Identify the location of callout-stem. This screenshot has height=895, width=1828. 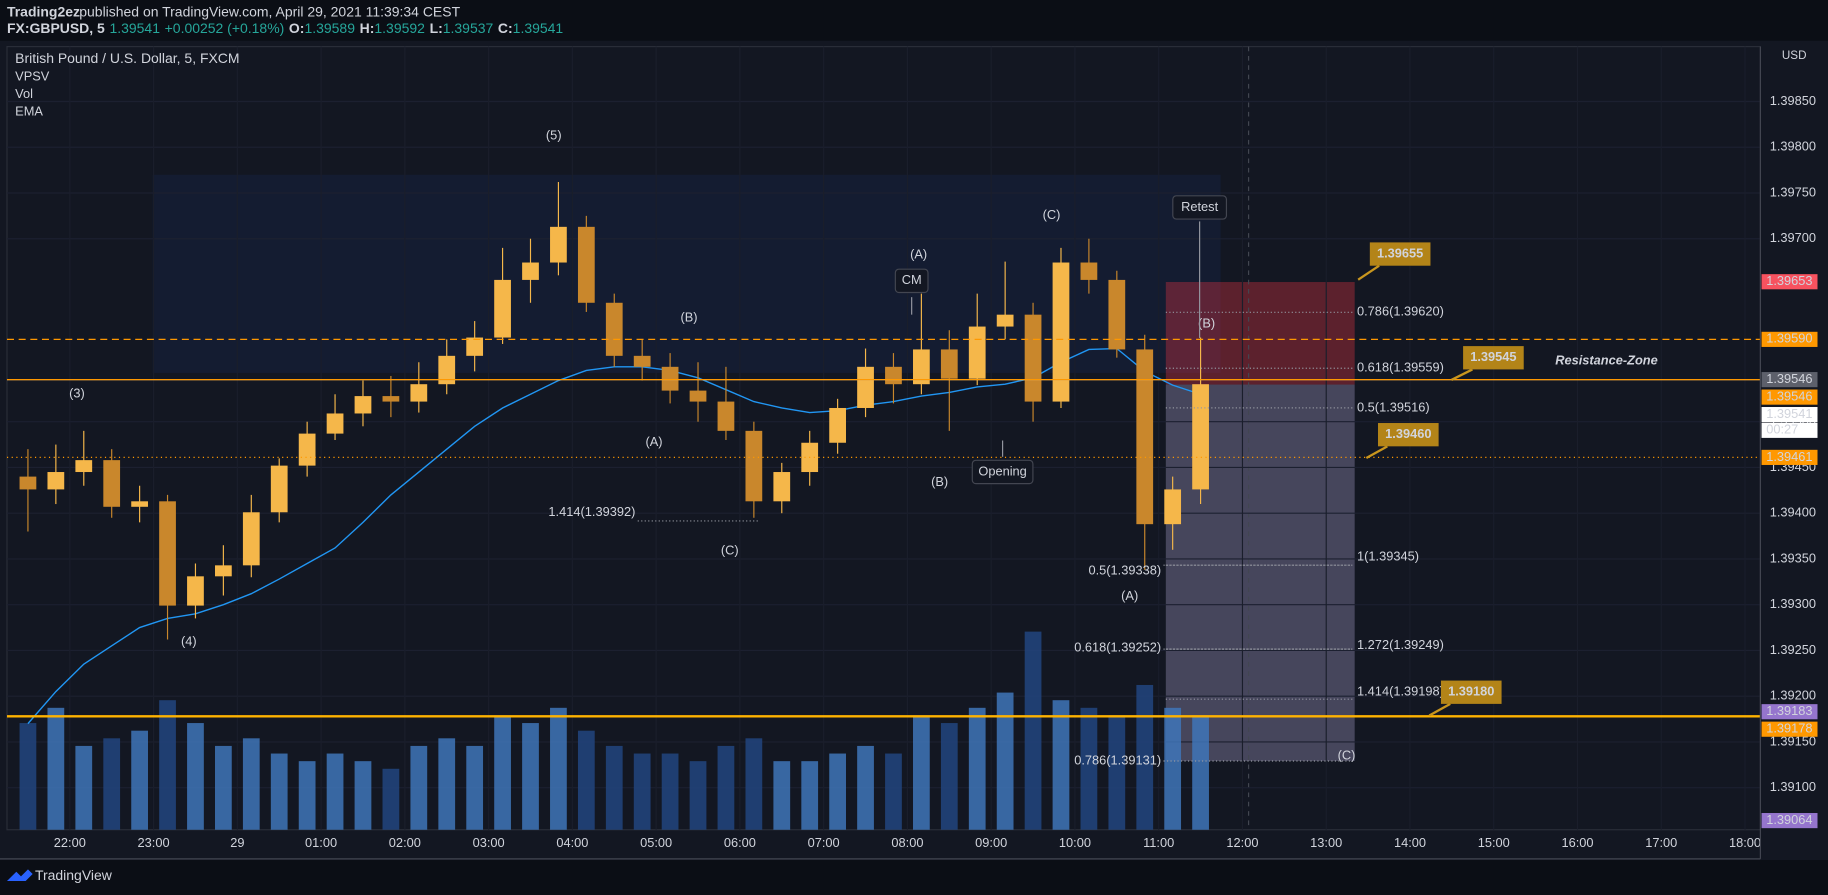
(1461, 374).